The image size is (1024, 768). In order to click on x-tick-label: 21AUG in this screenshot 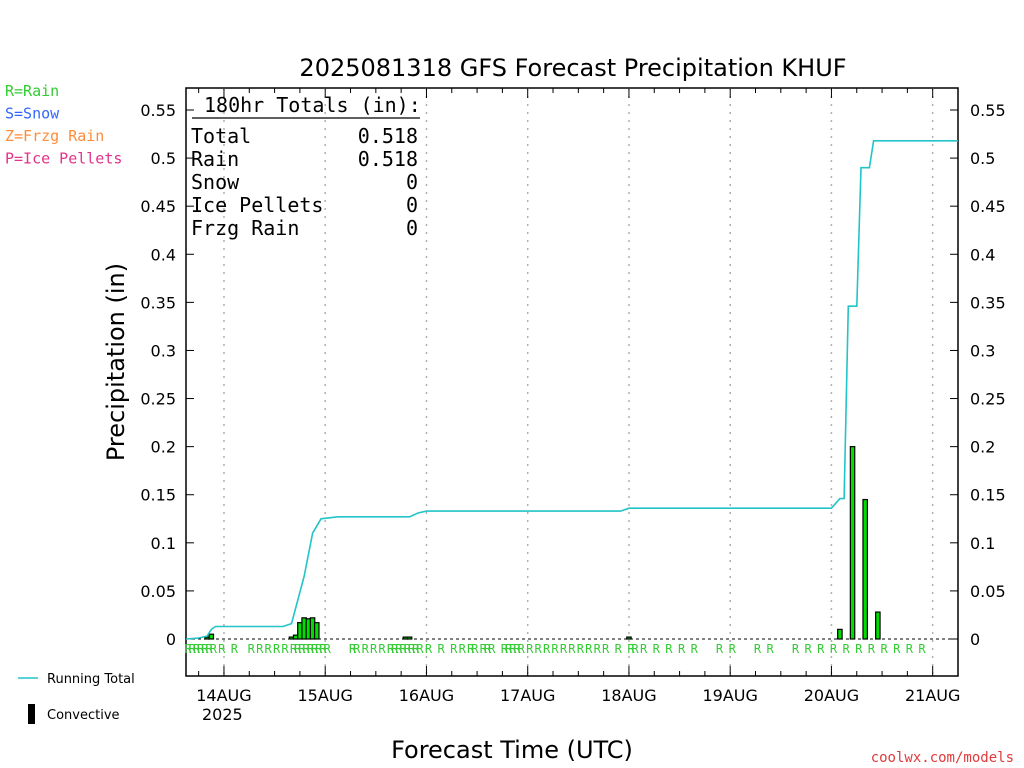, I will do `click(932, 695)`.